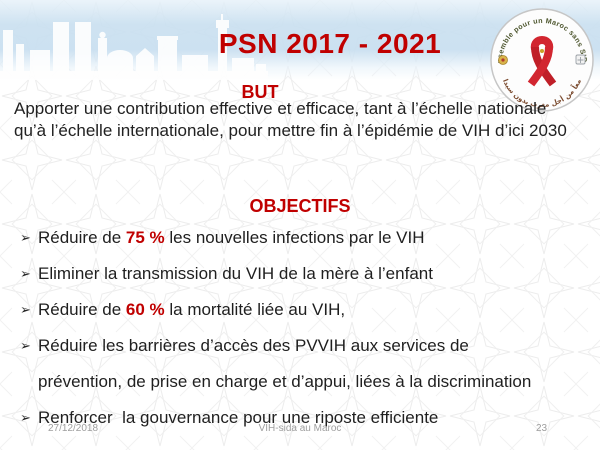  What do you see at coordinates (145, 309) in the screenshot?
I see `objectif-highlight: 60 %` at bounding box center [145, 309].